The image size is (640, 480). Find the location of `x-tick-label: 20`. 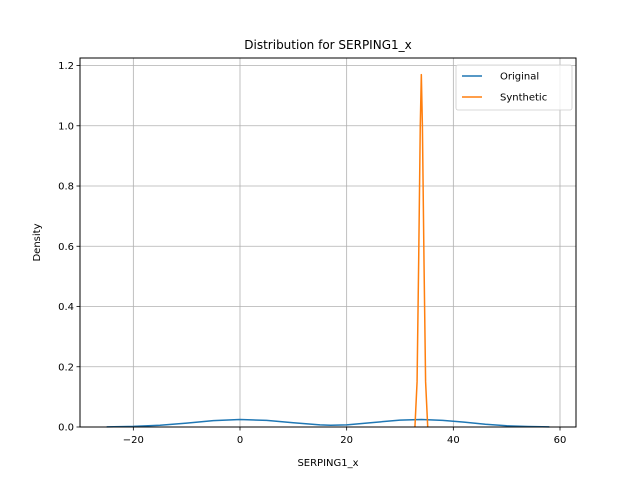

x-tick-label: 20 is located at coordinates (346, 440).